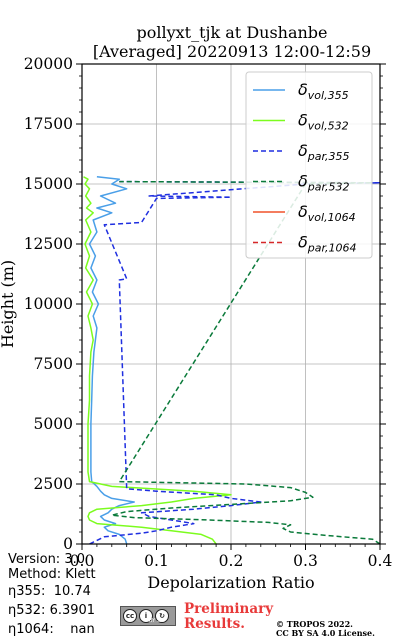 Image resolution: width=400 pixels, height=640 pixels. What do you see at coordinates (323, 91) in the screenshot?
I see `legend-label: δvol,355` at bounding box center [323, 91].